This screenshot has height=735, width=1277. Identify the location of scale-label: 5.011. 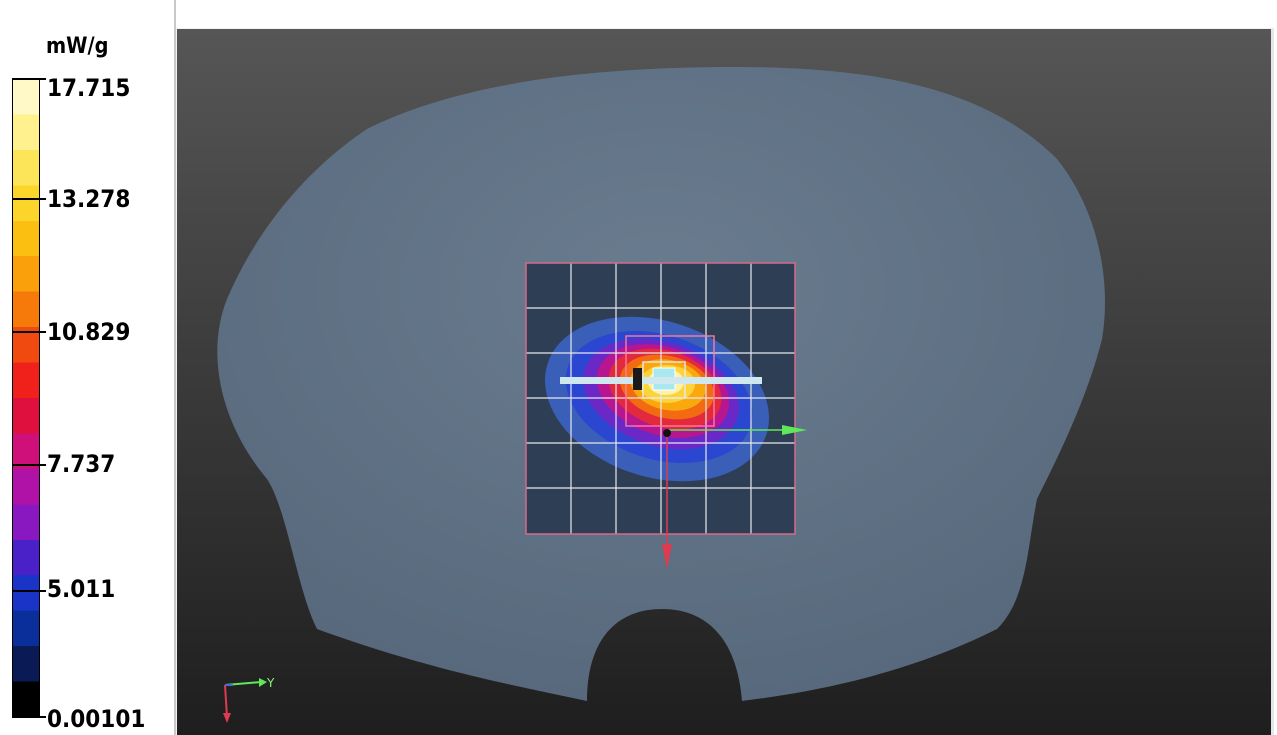
(81, 589).